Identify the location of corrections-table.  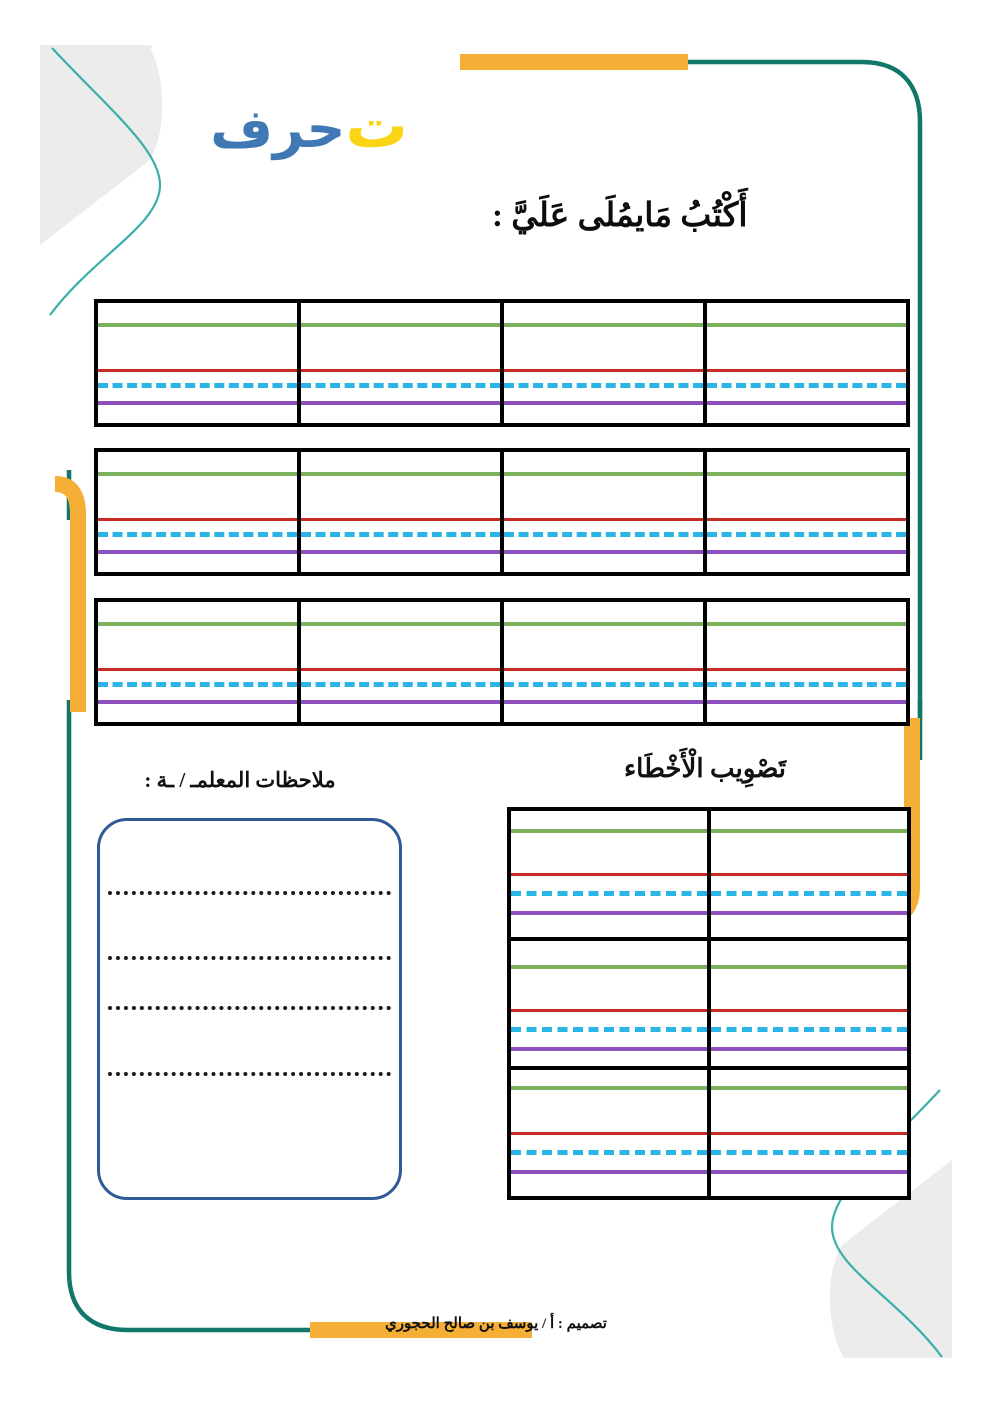
(709, 1003).